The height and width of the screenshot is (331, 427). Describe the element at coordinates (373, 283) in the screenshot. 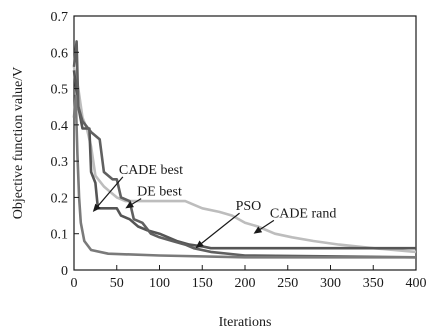

I see `x-tick-label: 350` at that location.